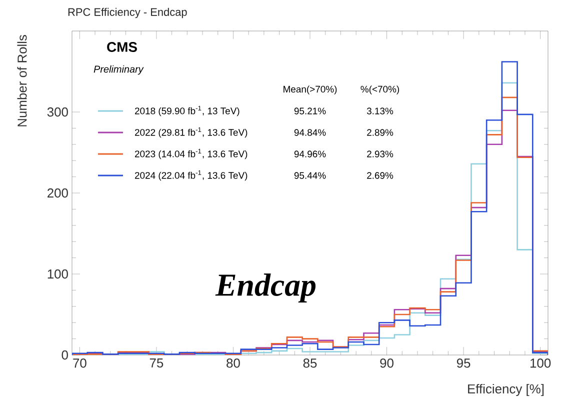 Image resolution: width=578 pixels, height=405 pixels. What do you see at coordinates (191, 154) in the screenshot?
I see `legend-label: 2023 (14.04 fb$^{-1}$, 13.6 TeV)` at bounding box center [191, 154].